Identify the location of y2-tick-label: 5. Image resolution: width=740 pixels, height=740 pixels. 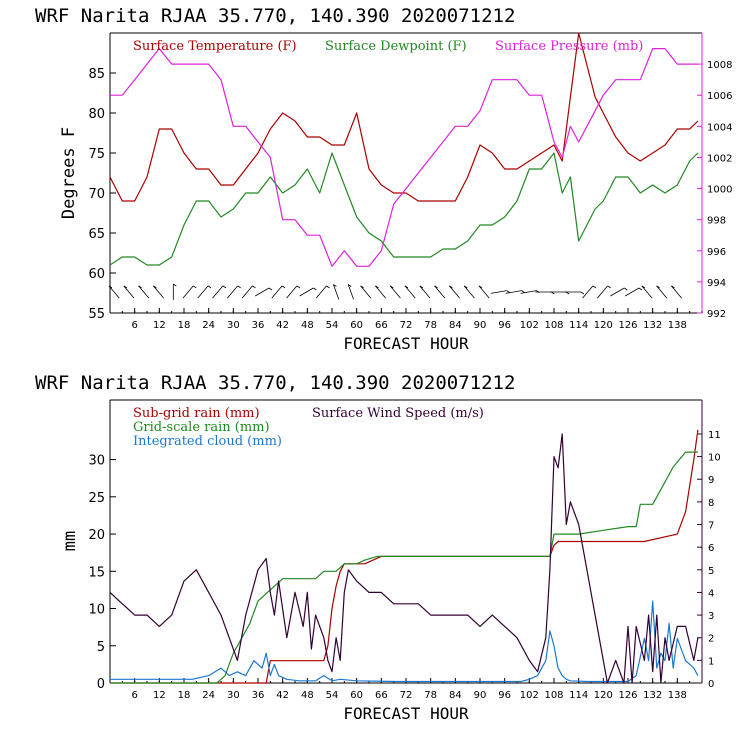
(711, 571).